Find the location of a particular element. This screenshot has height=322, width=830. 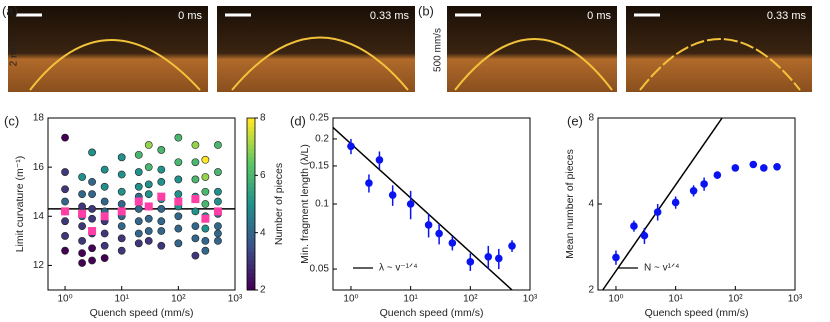

colorbar-tick-label: 4 is located at coordinates (263, 232).